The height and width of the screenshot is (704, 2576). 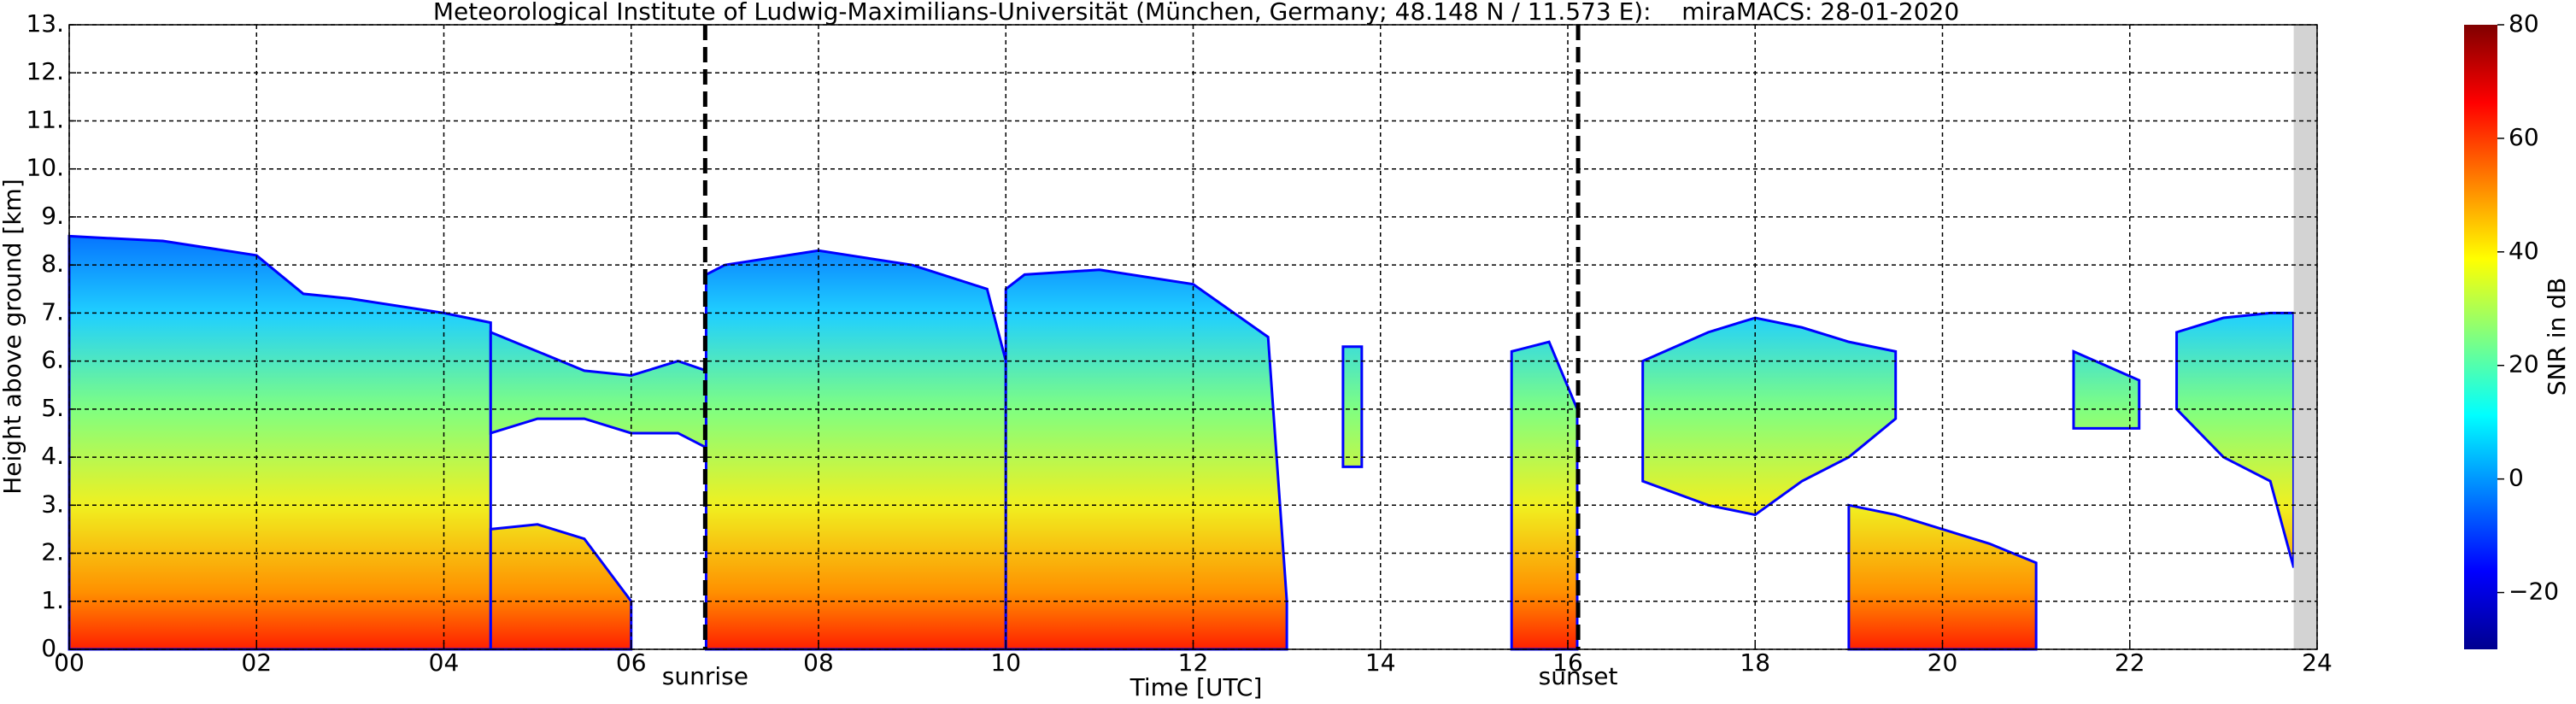 What do you see at coordinates (13, 337) in the screenshot?
I see `y-axis-label: Height above ground [km]` at bounding box center [13, 337].